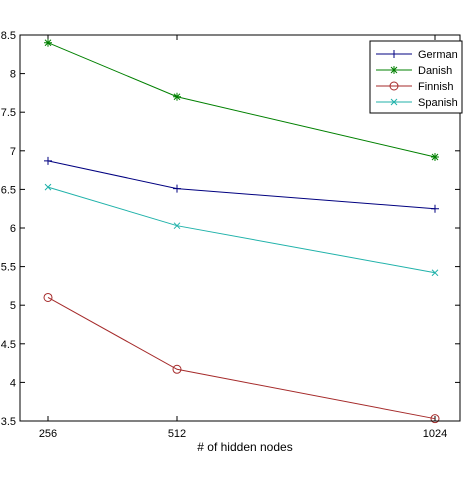 This screenshot has width=474, height=479. Describe the element at coordinates (13, 306) in the screenshot. I see `y-tick-label: 5` at that location.